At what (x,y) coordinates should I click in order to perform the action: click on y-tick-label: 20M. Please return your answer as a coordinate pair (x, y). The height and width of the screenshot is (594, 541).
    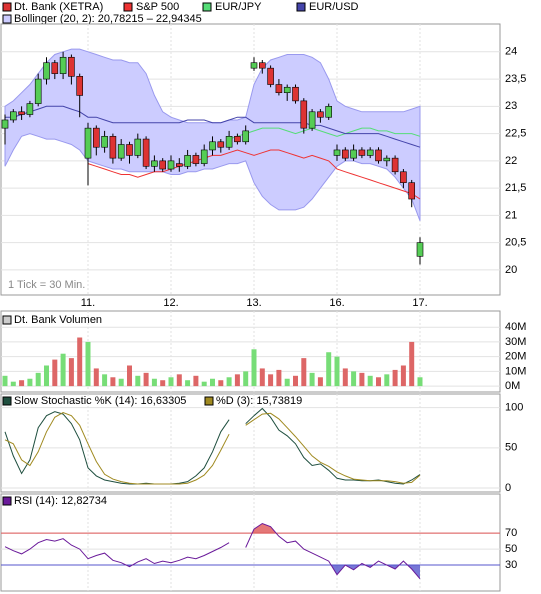
    Looking at the image, I should click on (515, 357).